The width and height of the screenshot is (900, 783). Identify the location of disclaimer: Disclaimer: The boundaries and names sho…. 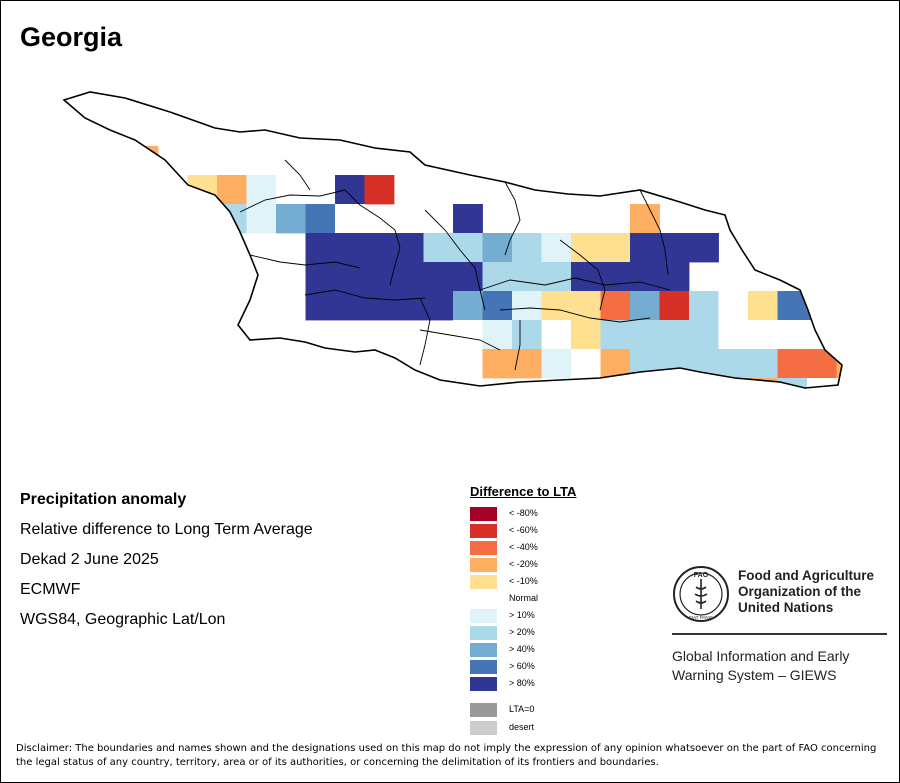
(446, 755).